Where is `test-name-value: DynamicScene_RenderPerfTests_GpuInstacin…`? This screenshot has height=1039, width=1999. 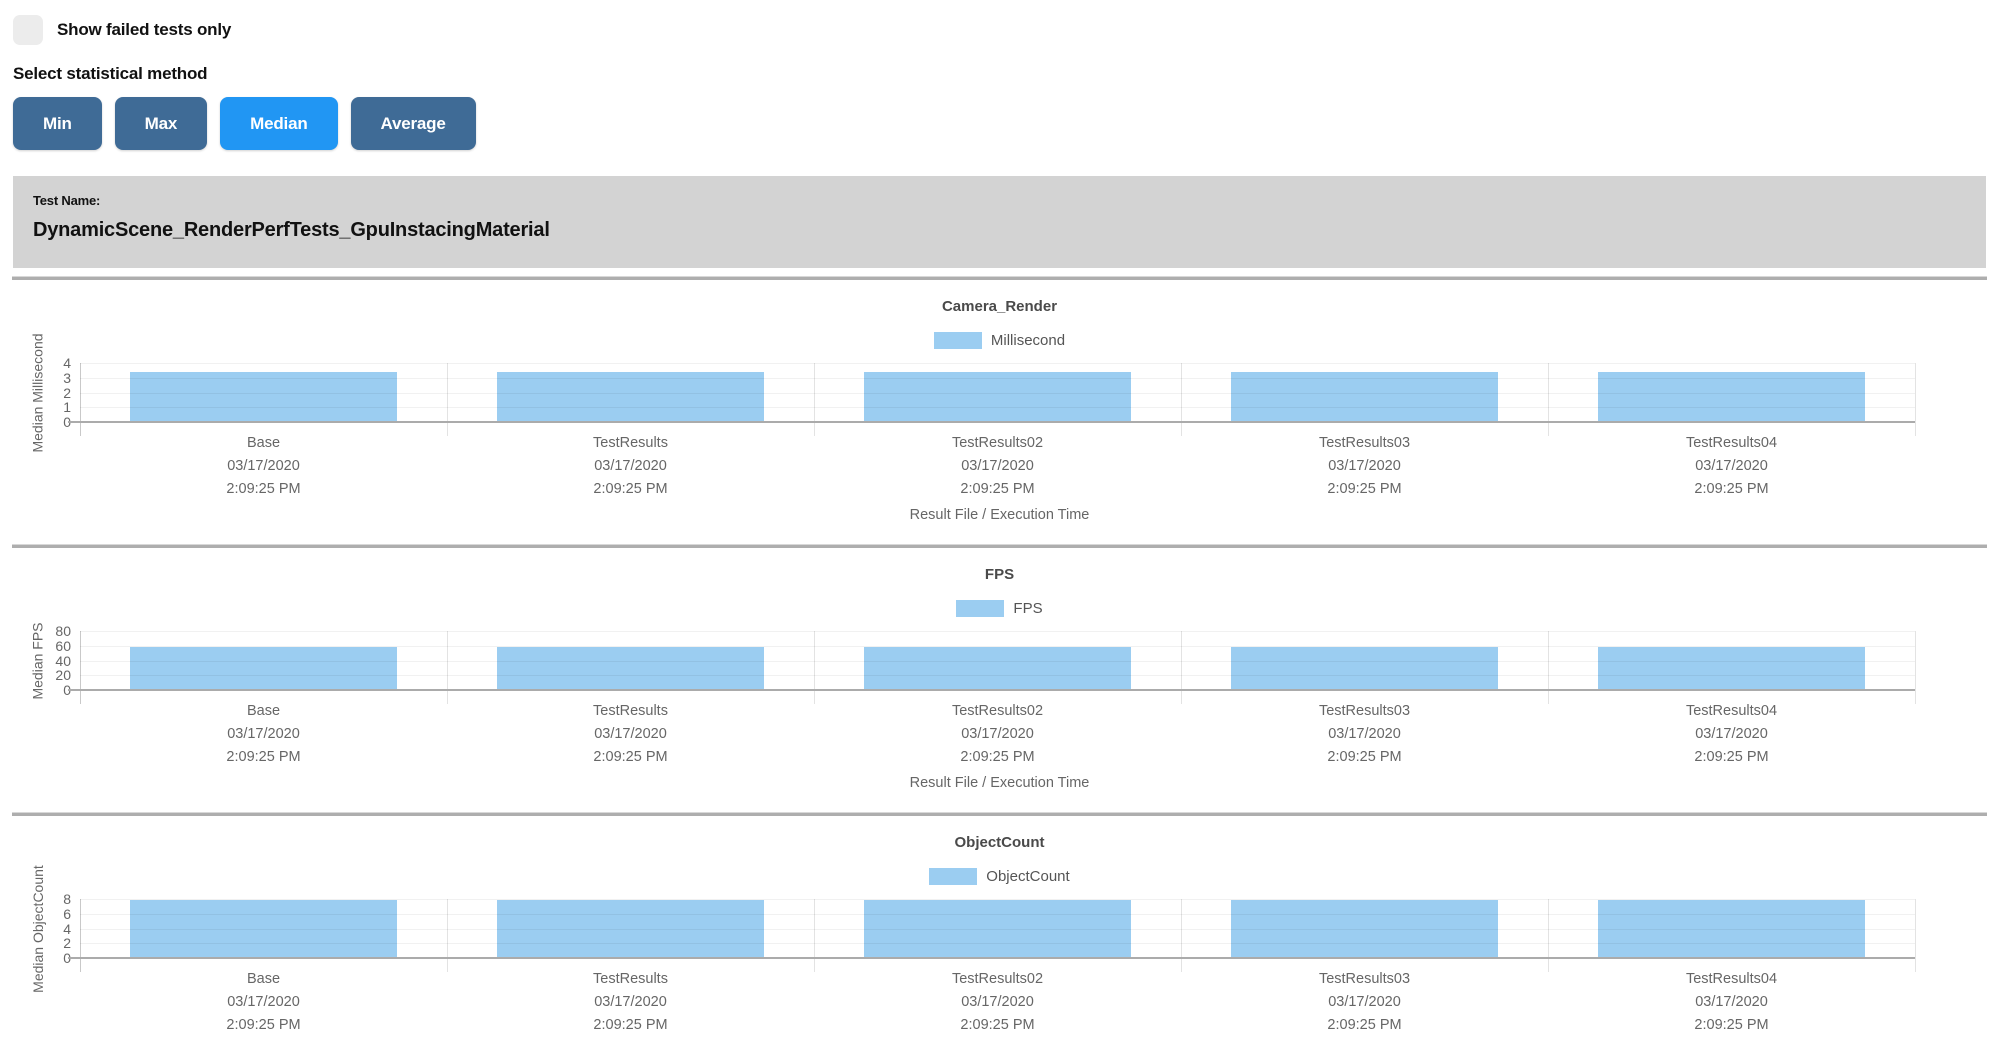
test-name-value: DynamicScene_RenderPerfTests_GpuInstacin… is located at coordinates (291, 230).